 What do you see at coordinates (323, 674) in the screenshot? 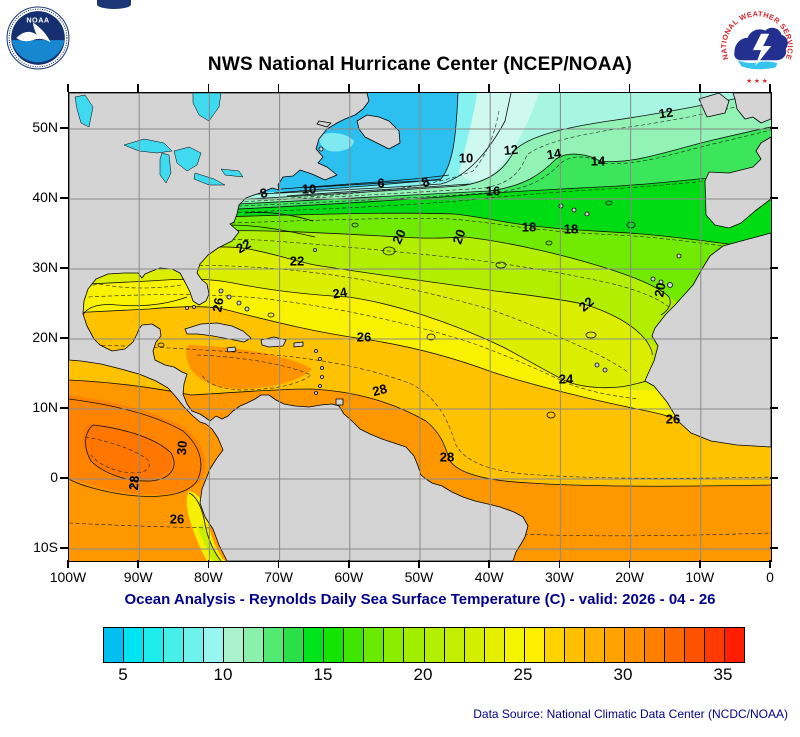
I see `colorbar-tick-label: 15` at bounding box center [323, 674].